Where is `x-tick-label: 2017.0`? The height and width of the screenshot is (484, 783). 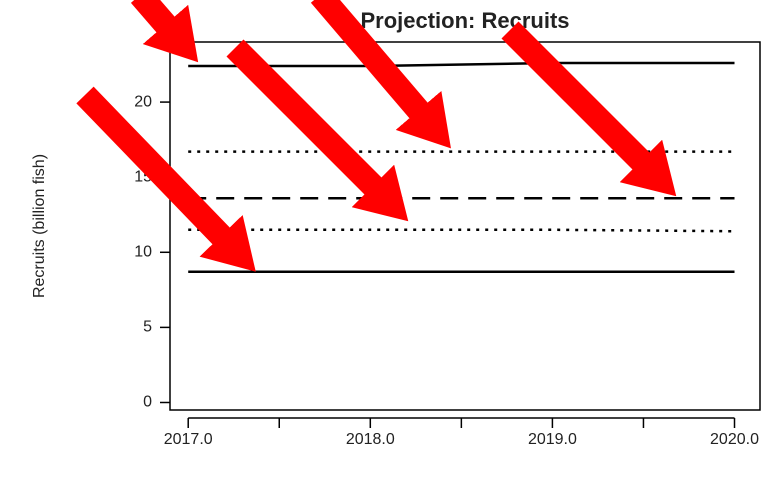 x-tick-label: 2017.0 is located at coordinates (188, 439).